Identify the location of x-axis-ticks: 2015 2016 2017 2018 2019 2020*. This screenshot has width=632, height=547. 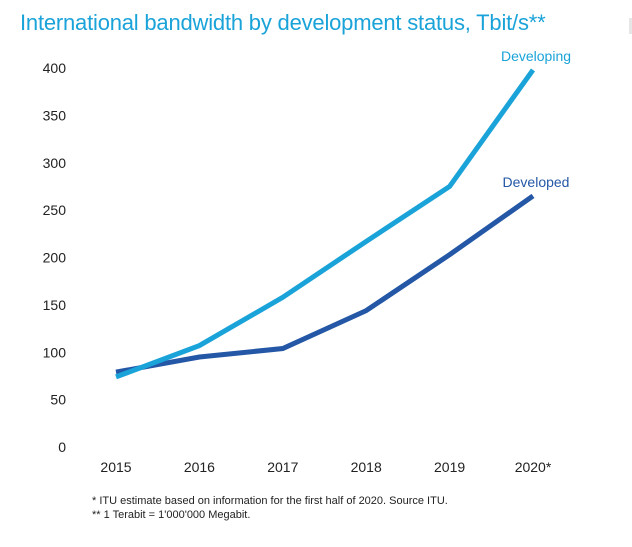
(325, 467).